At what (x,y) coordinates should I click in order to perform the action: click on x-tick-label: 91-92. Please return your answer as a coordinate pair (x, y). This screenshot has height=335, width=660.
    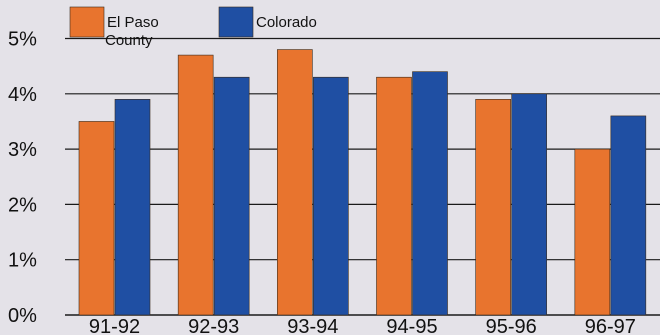
    Looking at the image, I should click on (114, 325).